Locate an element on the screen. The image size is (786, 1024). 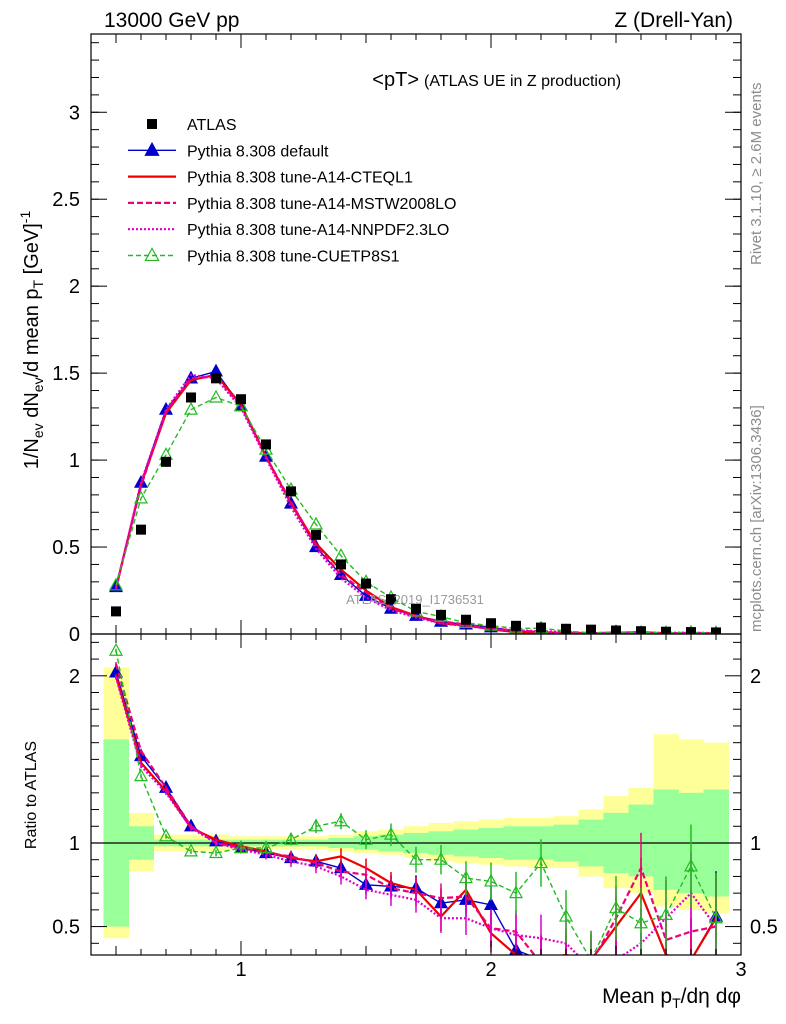
legend-label-4: Pythia 8.308 tune-CUETP8S1 is located at coordinates (293, 257).